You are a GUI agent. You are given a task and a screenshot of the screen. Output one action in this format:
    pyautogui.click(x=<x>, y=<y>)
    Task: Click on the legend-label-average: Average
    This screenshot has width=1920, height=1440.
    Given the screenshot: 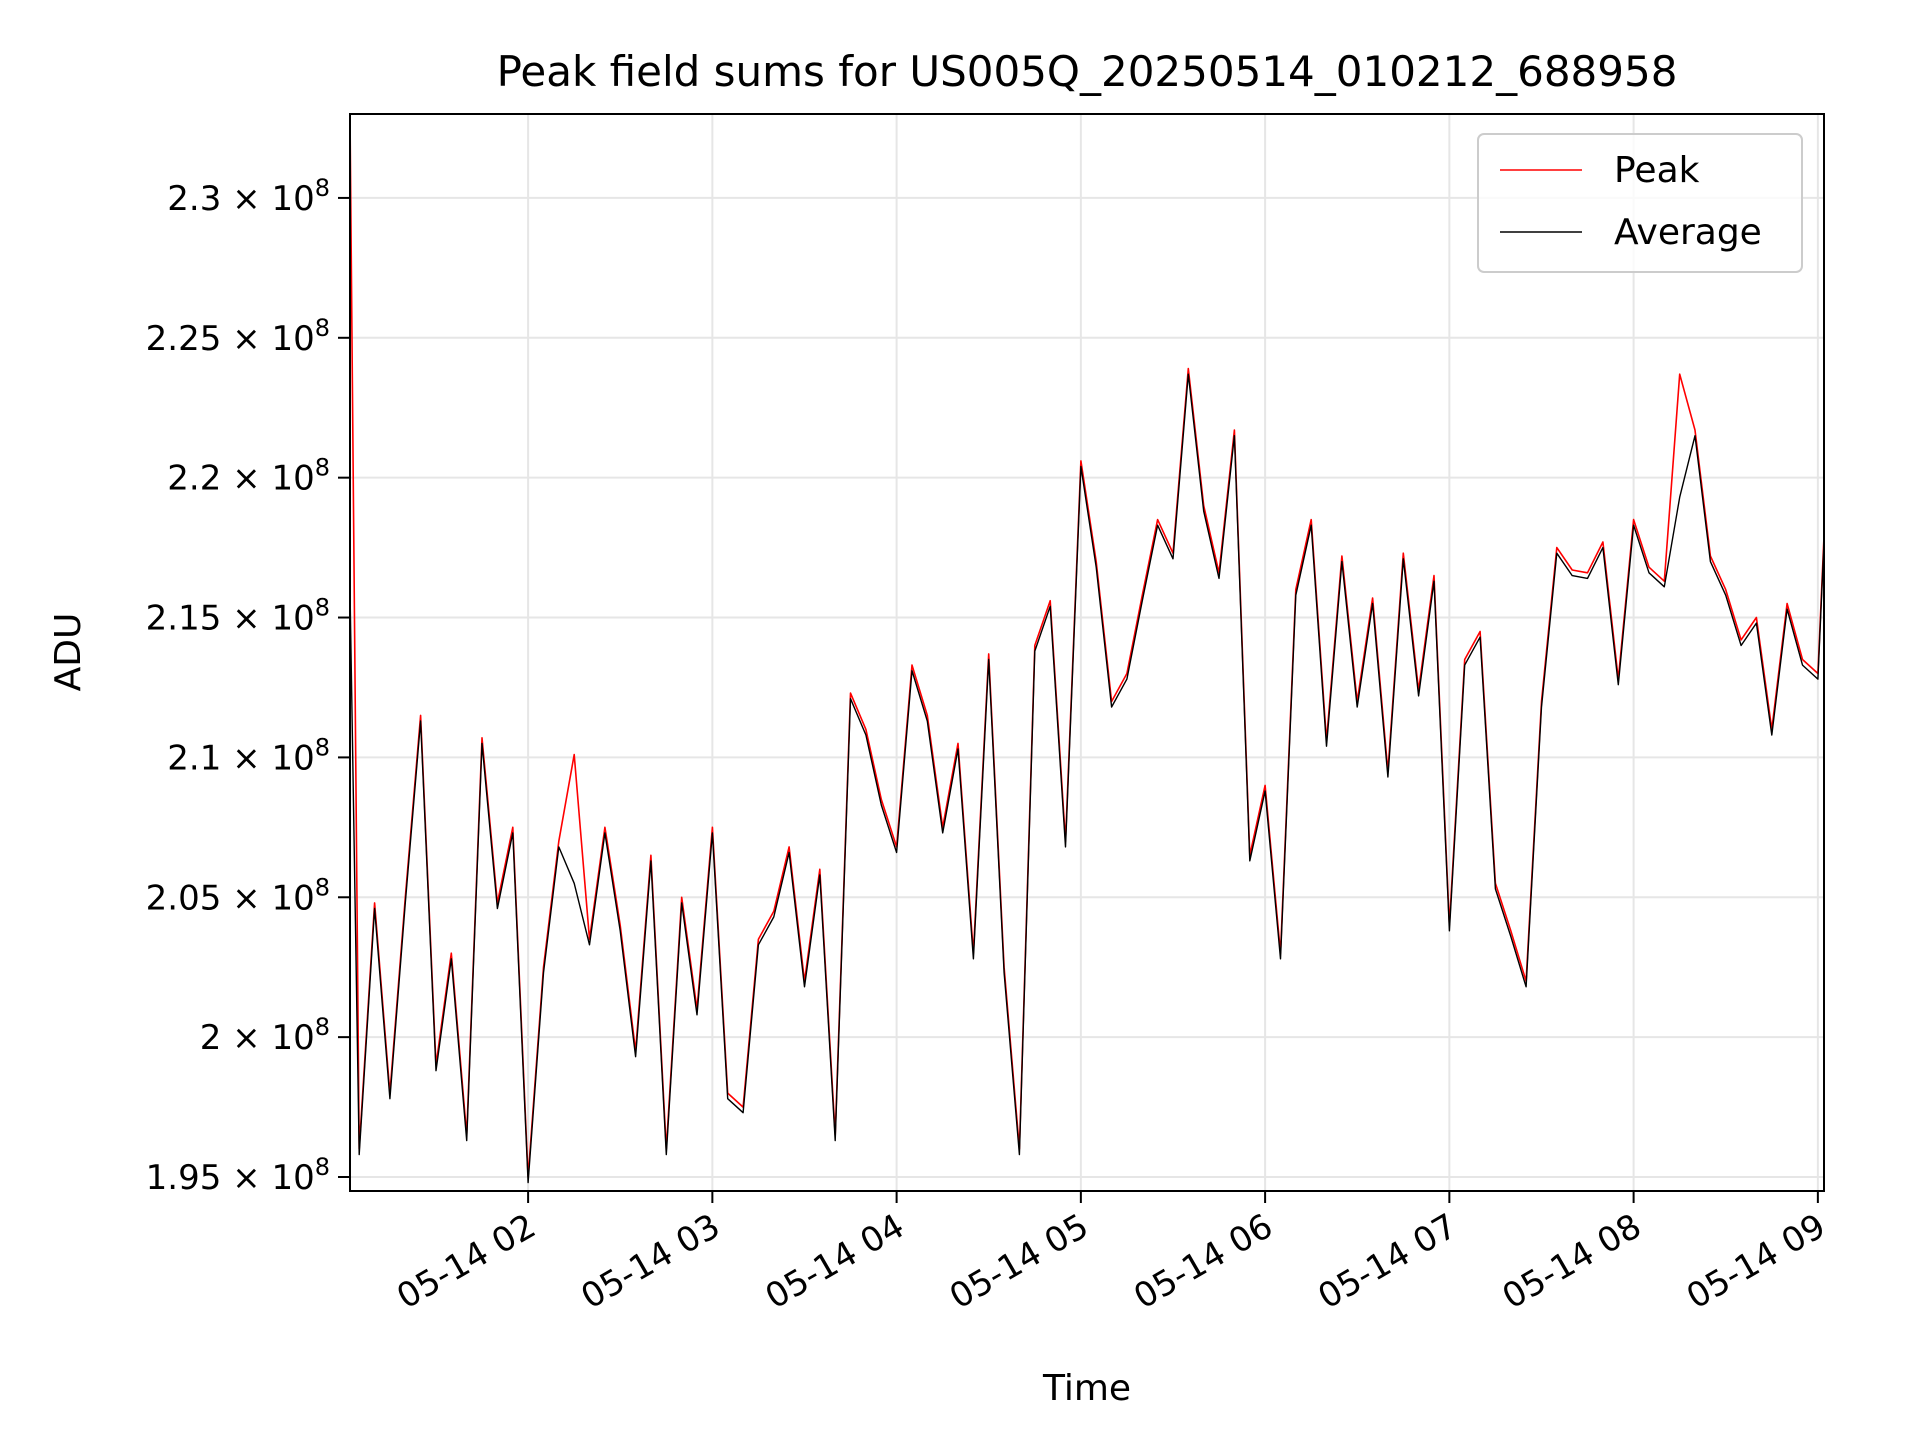 What is the action you would take?
    pyautogui.click(x=1688, y=232)
    